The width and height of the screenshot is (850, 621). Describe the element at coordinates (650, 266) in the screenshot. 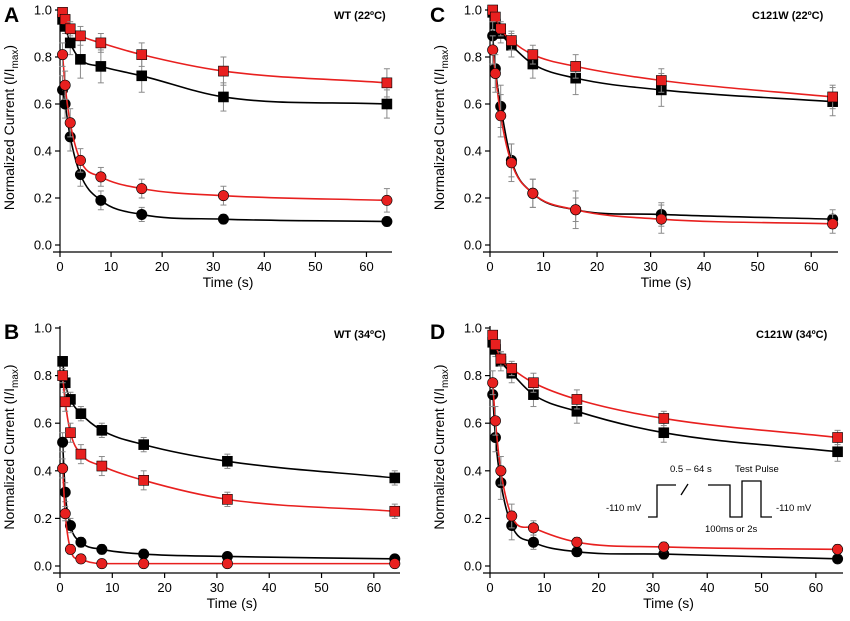

I see `x-tick-label: 30` at that location.